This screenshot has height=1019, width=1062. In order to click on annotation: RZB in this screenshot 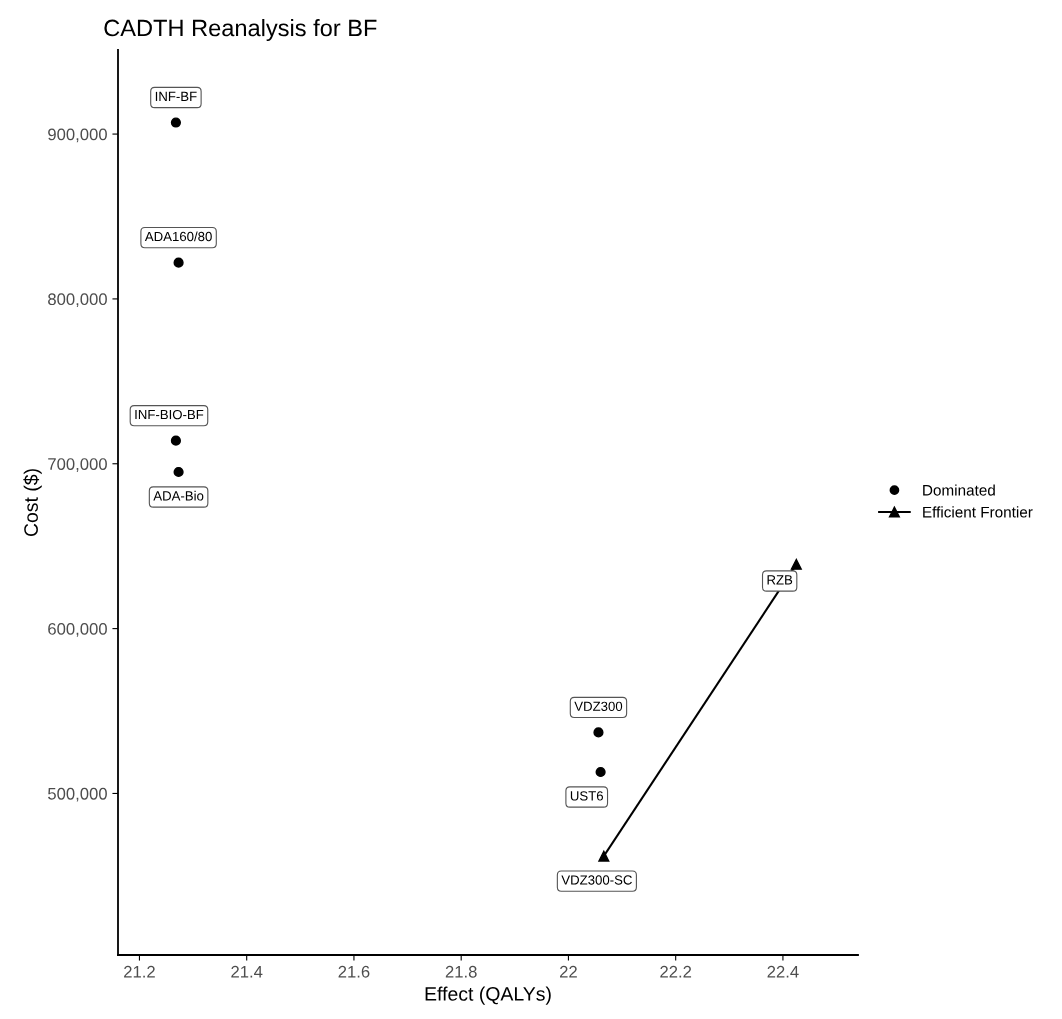, I will do `click(780, 580)`.